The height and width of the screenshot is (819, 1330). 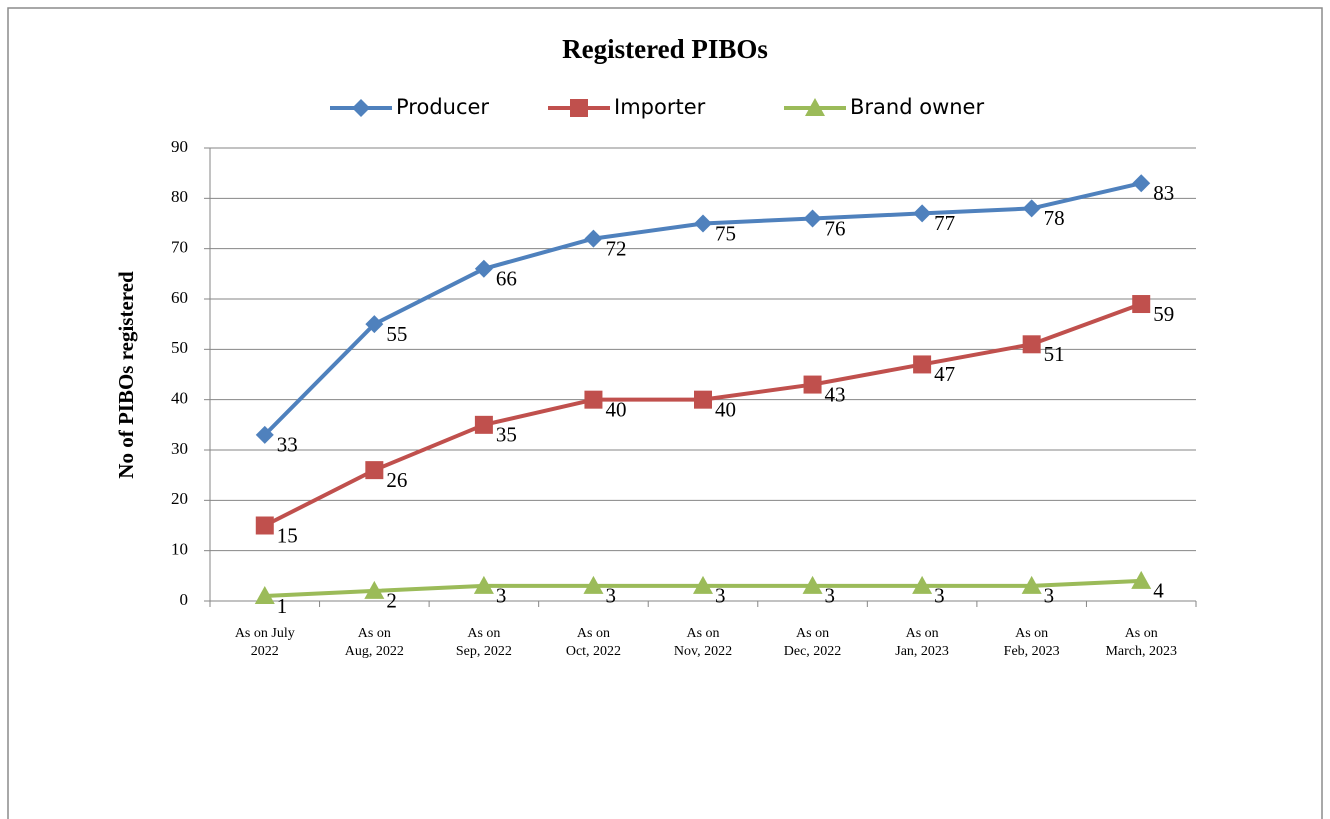 What do you see at coordinates (396, 480) in the screenshot?
I see `data-label: 26` at bounding box center [396, 480].